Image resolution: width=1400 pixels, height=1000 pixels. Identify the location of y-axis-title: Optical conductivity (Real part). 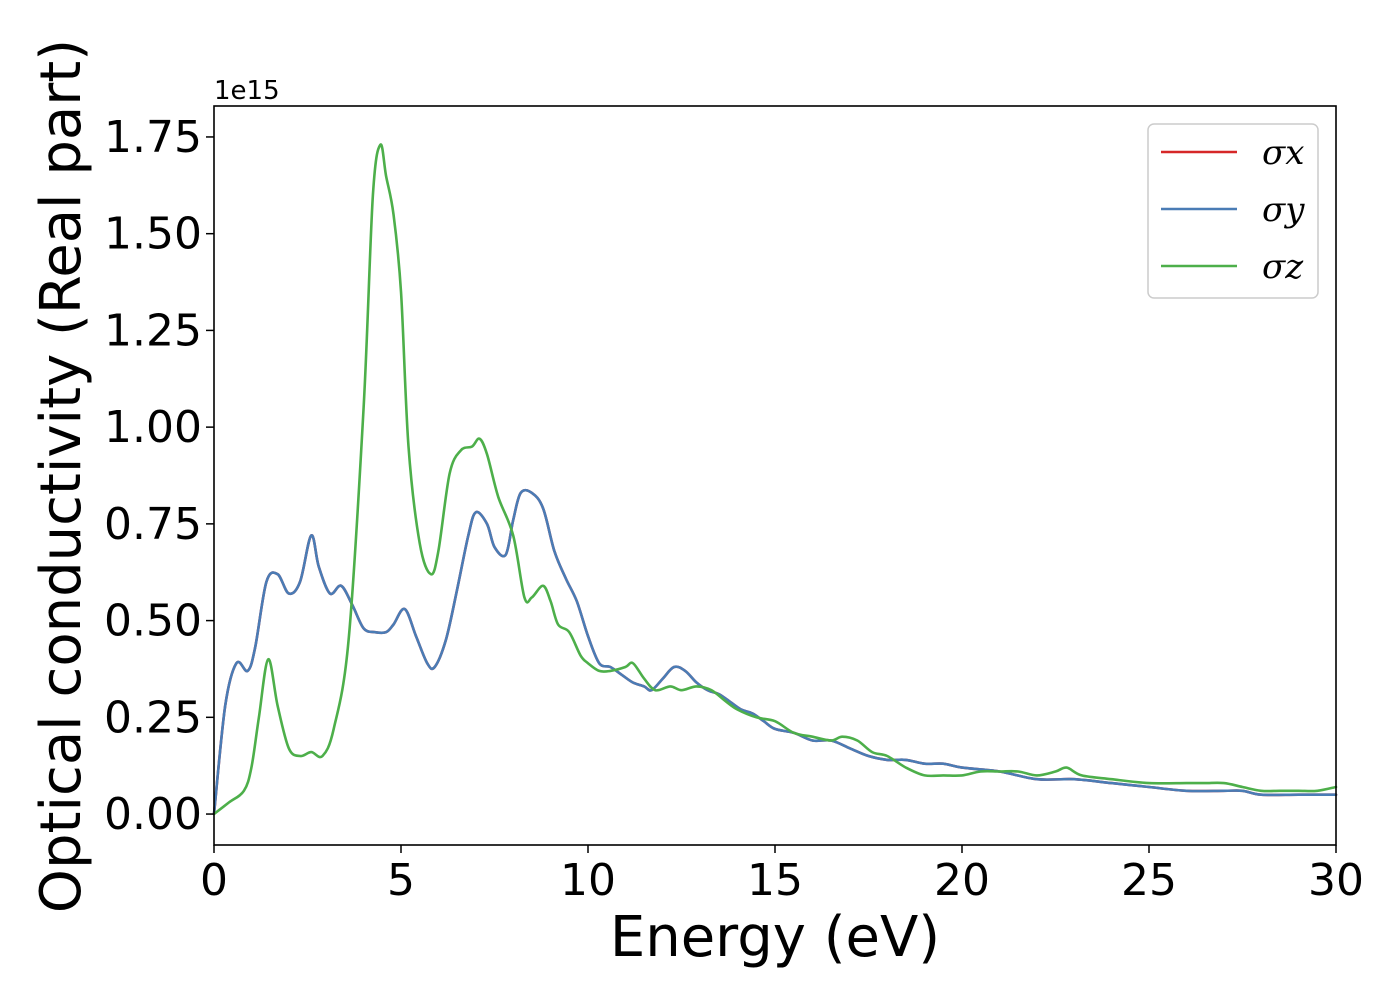
(61, 476).